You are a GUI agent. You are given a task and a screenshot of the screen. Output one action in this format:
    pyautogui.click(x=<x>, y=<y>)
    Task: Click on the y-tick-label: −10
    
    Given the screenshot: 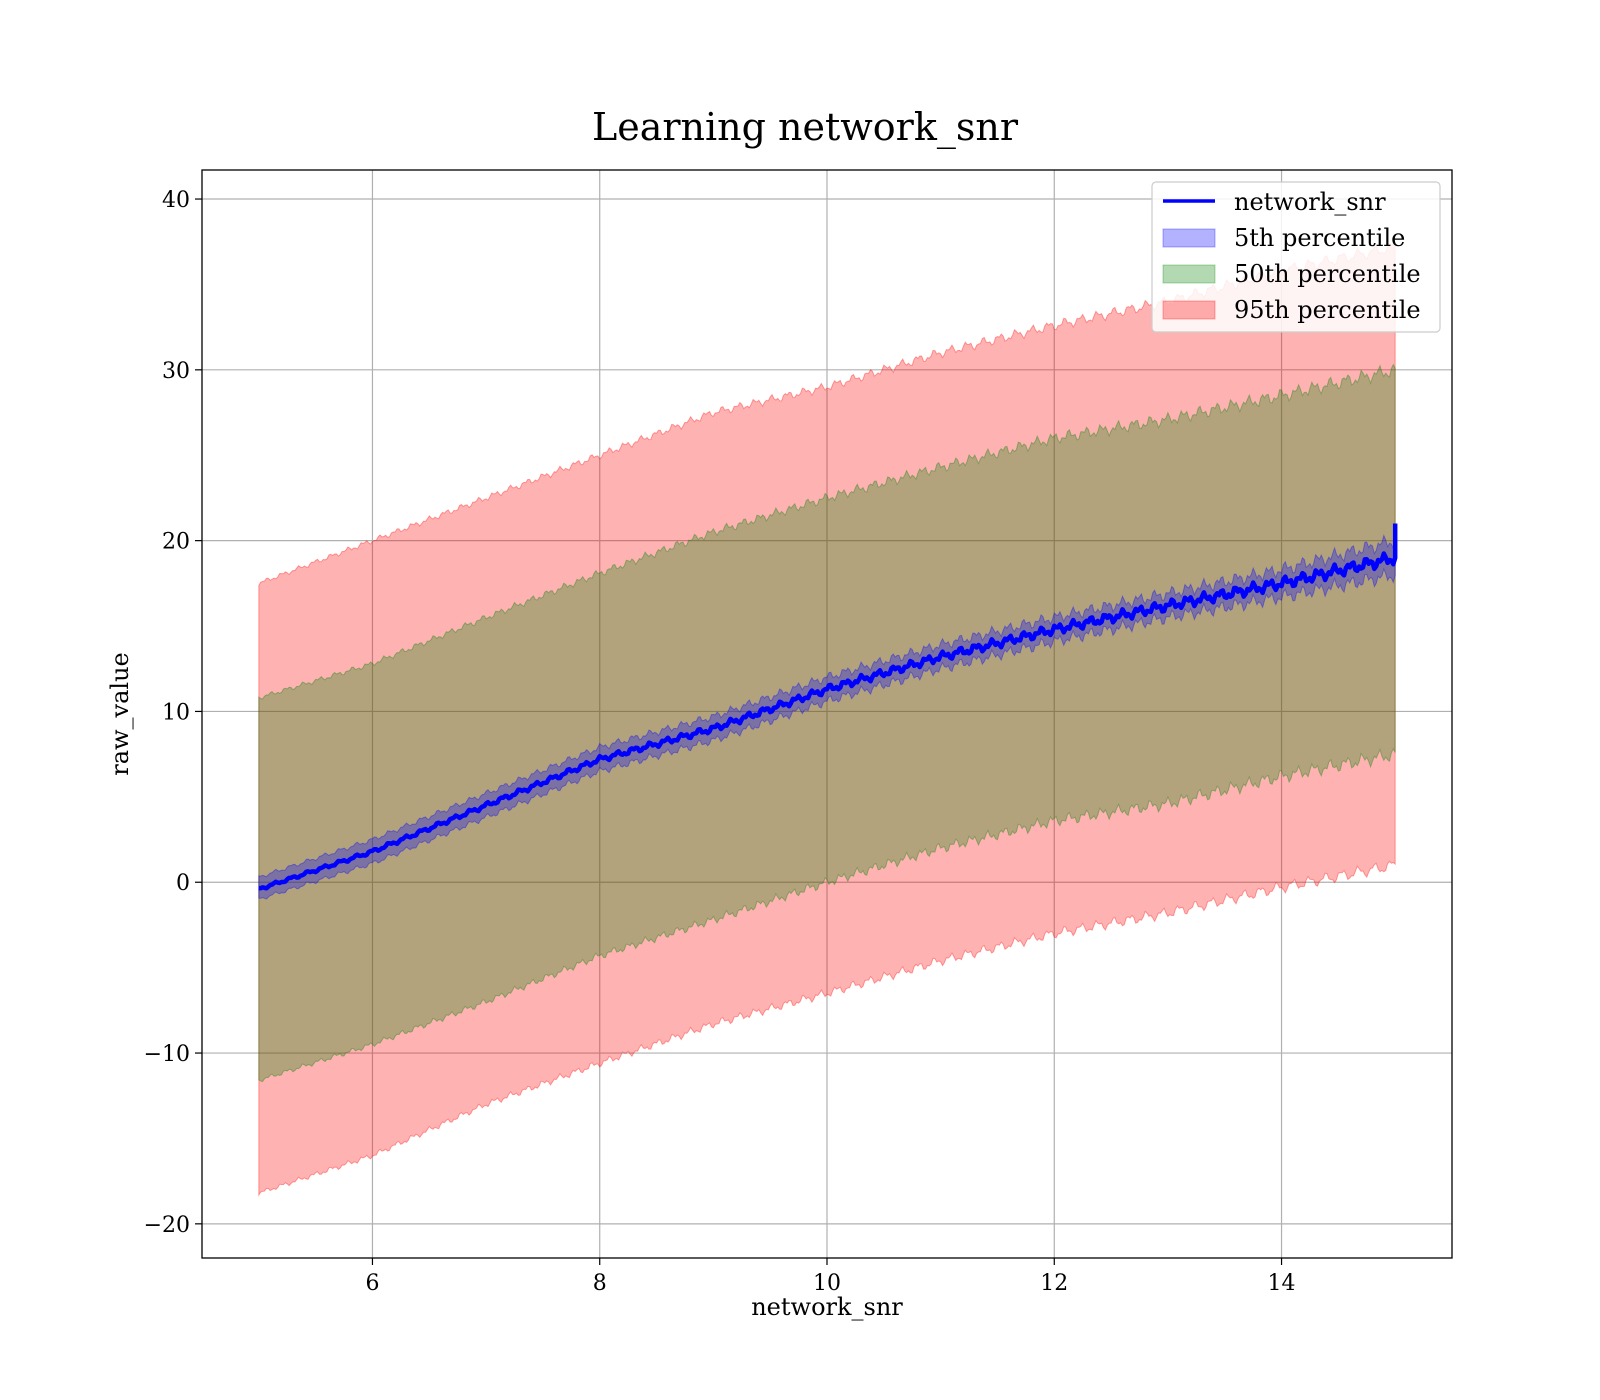 What is the action you would take?
    pyautogui.click(x=167, y=1054)
    